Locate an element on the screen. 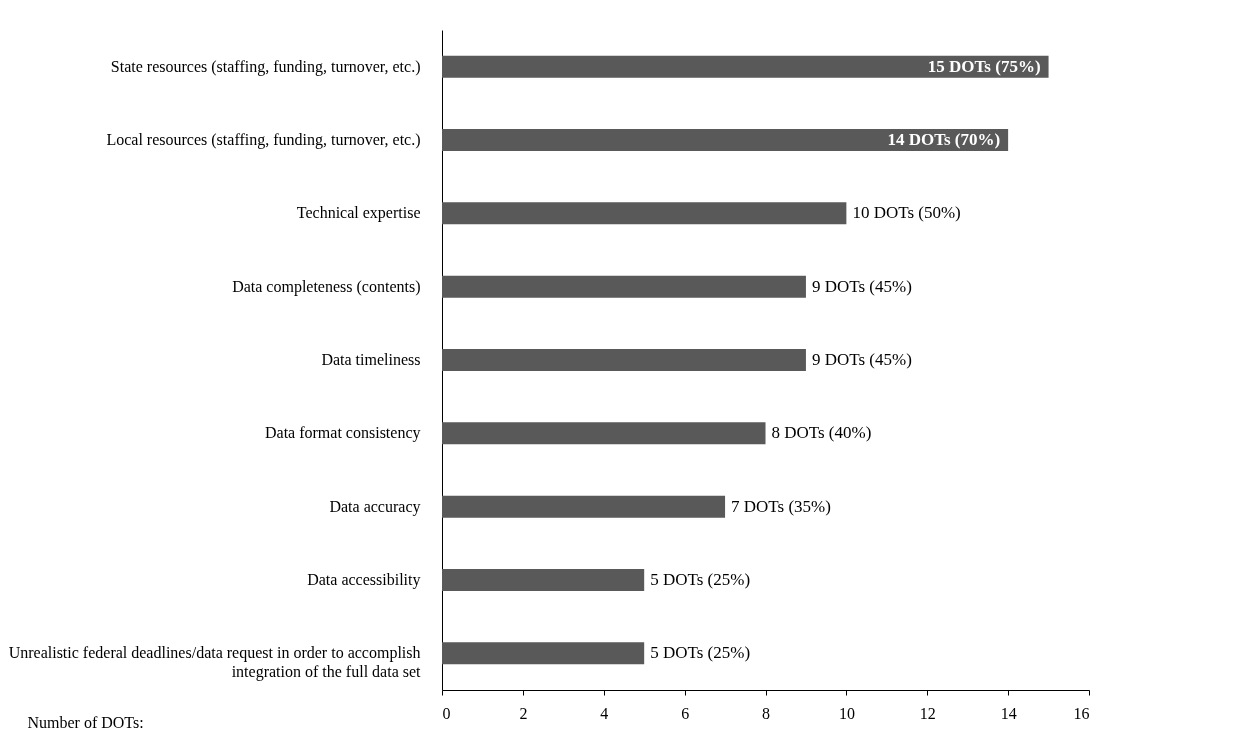 Image resolution: width=1252 pixels, height=742 pixels. x-tick-label: 14 is located at coordinates (1008, 713).